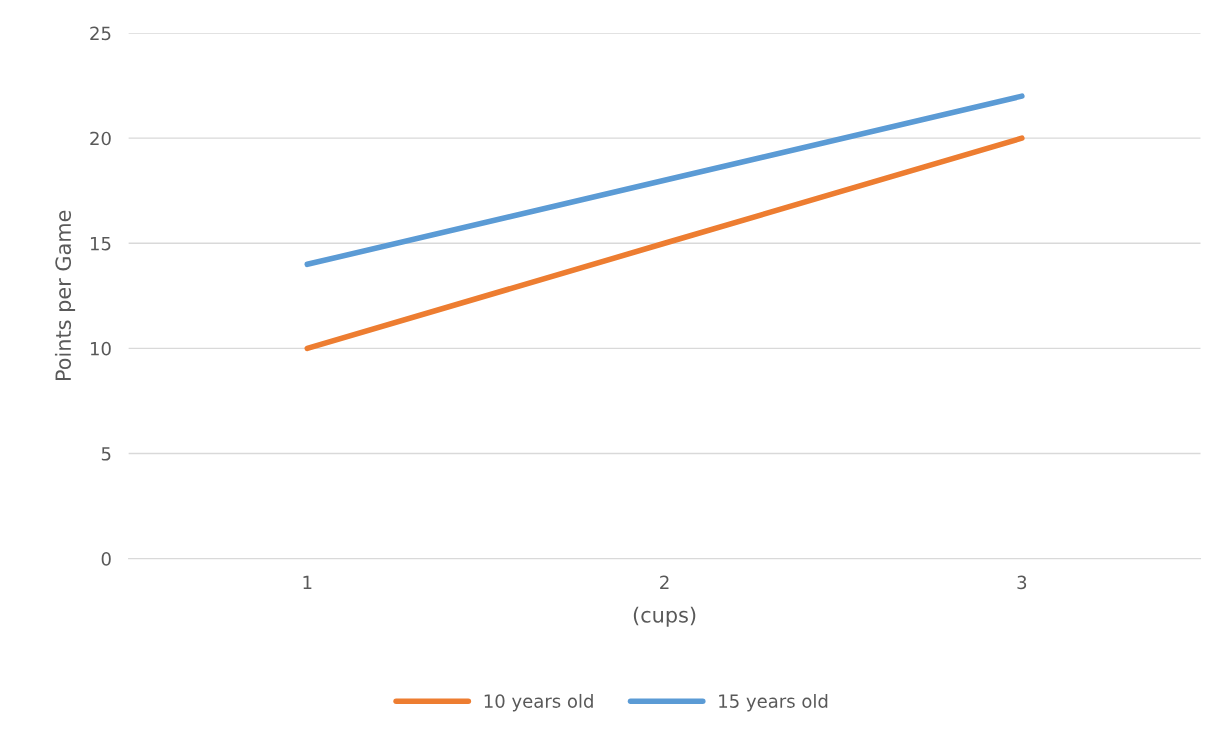  Describe the element at coordinates (100, 348) in the screenshot. I see `y-tick-label: 10` at that location.